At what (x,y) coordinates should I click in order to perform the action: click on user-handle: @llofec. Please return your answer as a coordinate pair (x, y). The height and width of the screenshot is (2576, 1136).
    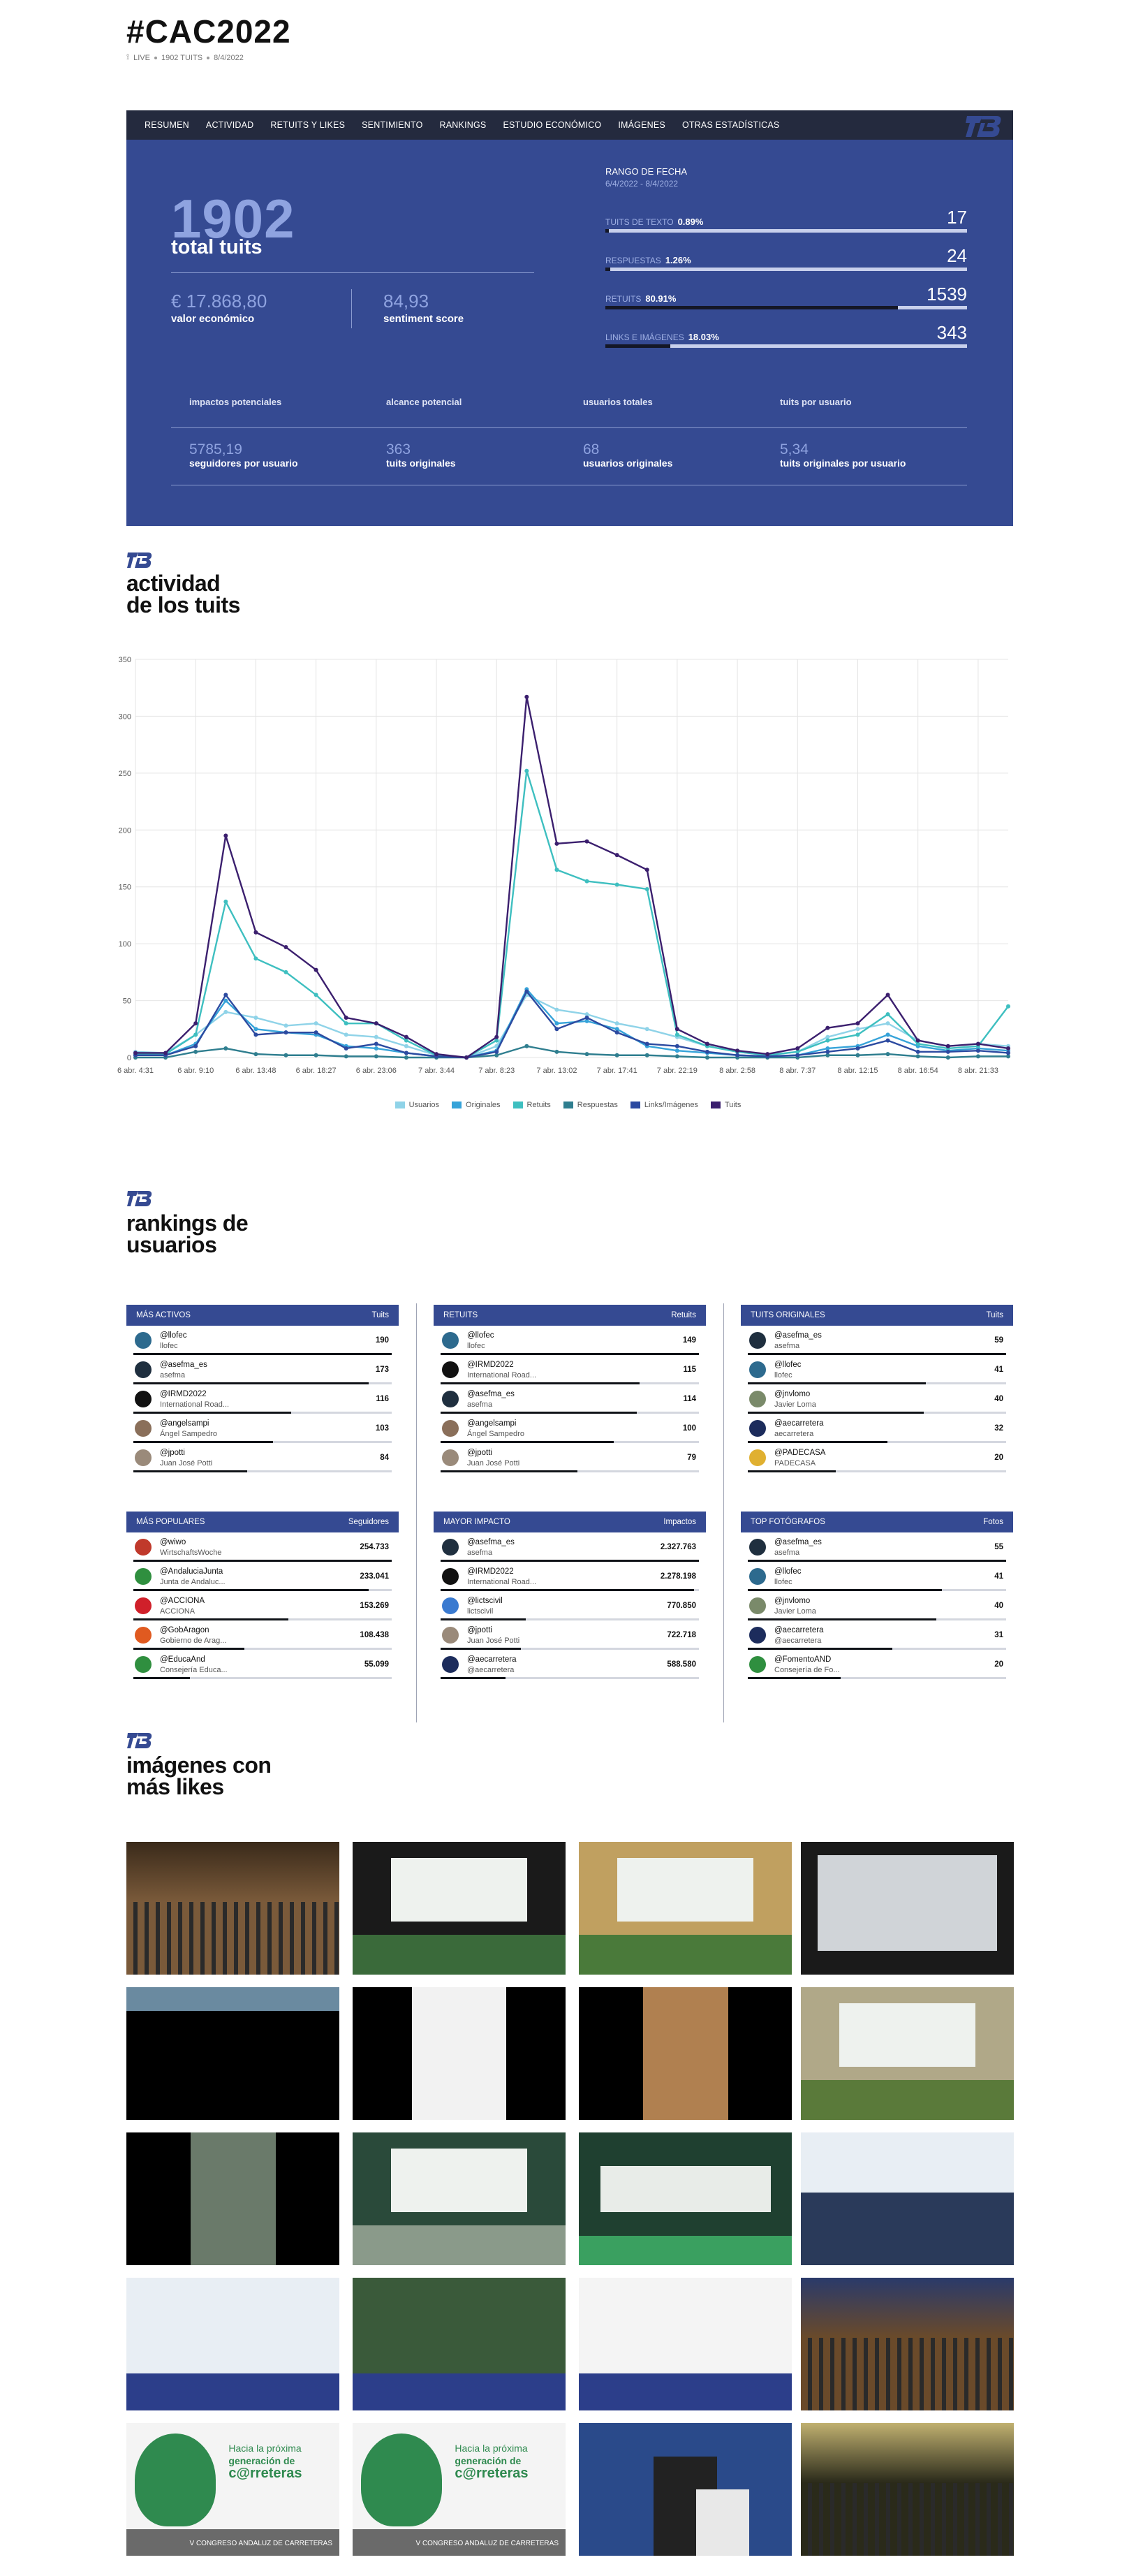
    Looking at the image, I should click on (481, 1335).